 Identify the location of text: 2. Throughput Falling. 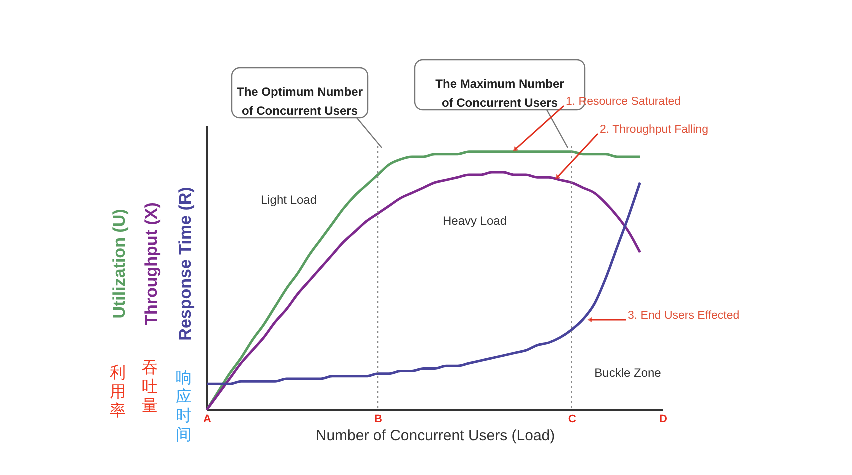
(654, 130).